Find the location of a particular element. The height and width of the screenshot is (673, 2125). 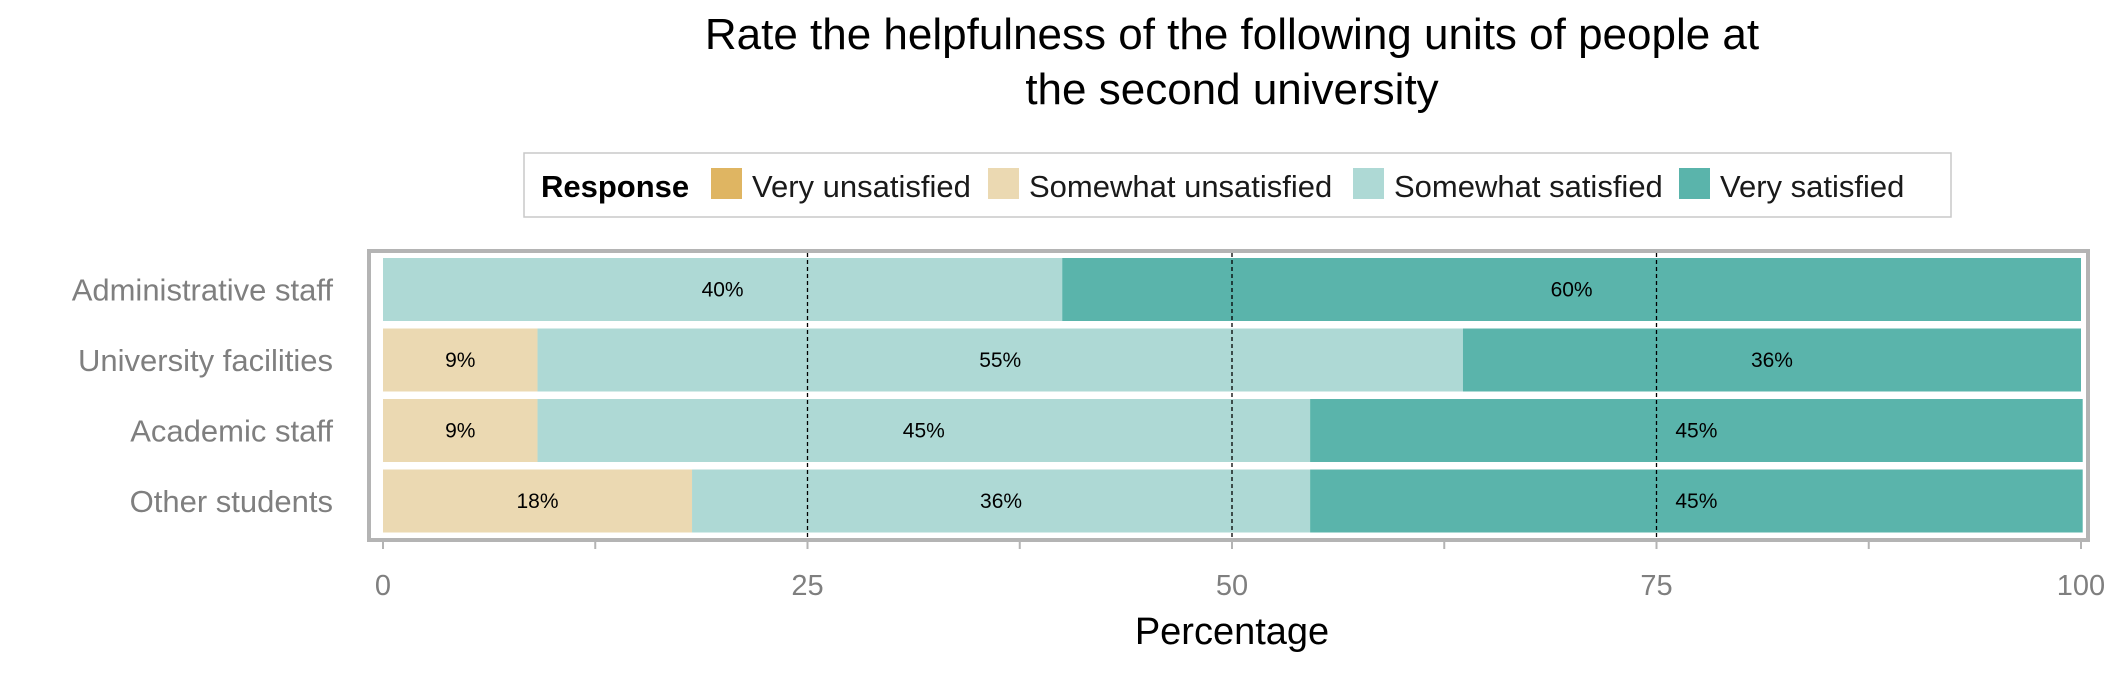

data-label-1-3: 36% is located at coordinates (1772, 360).